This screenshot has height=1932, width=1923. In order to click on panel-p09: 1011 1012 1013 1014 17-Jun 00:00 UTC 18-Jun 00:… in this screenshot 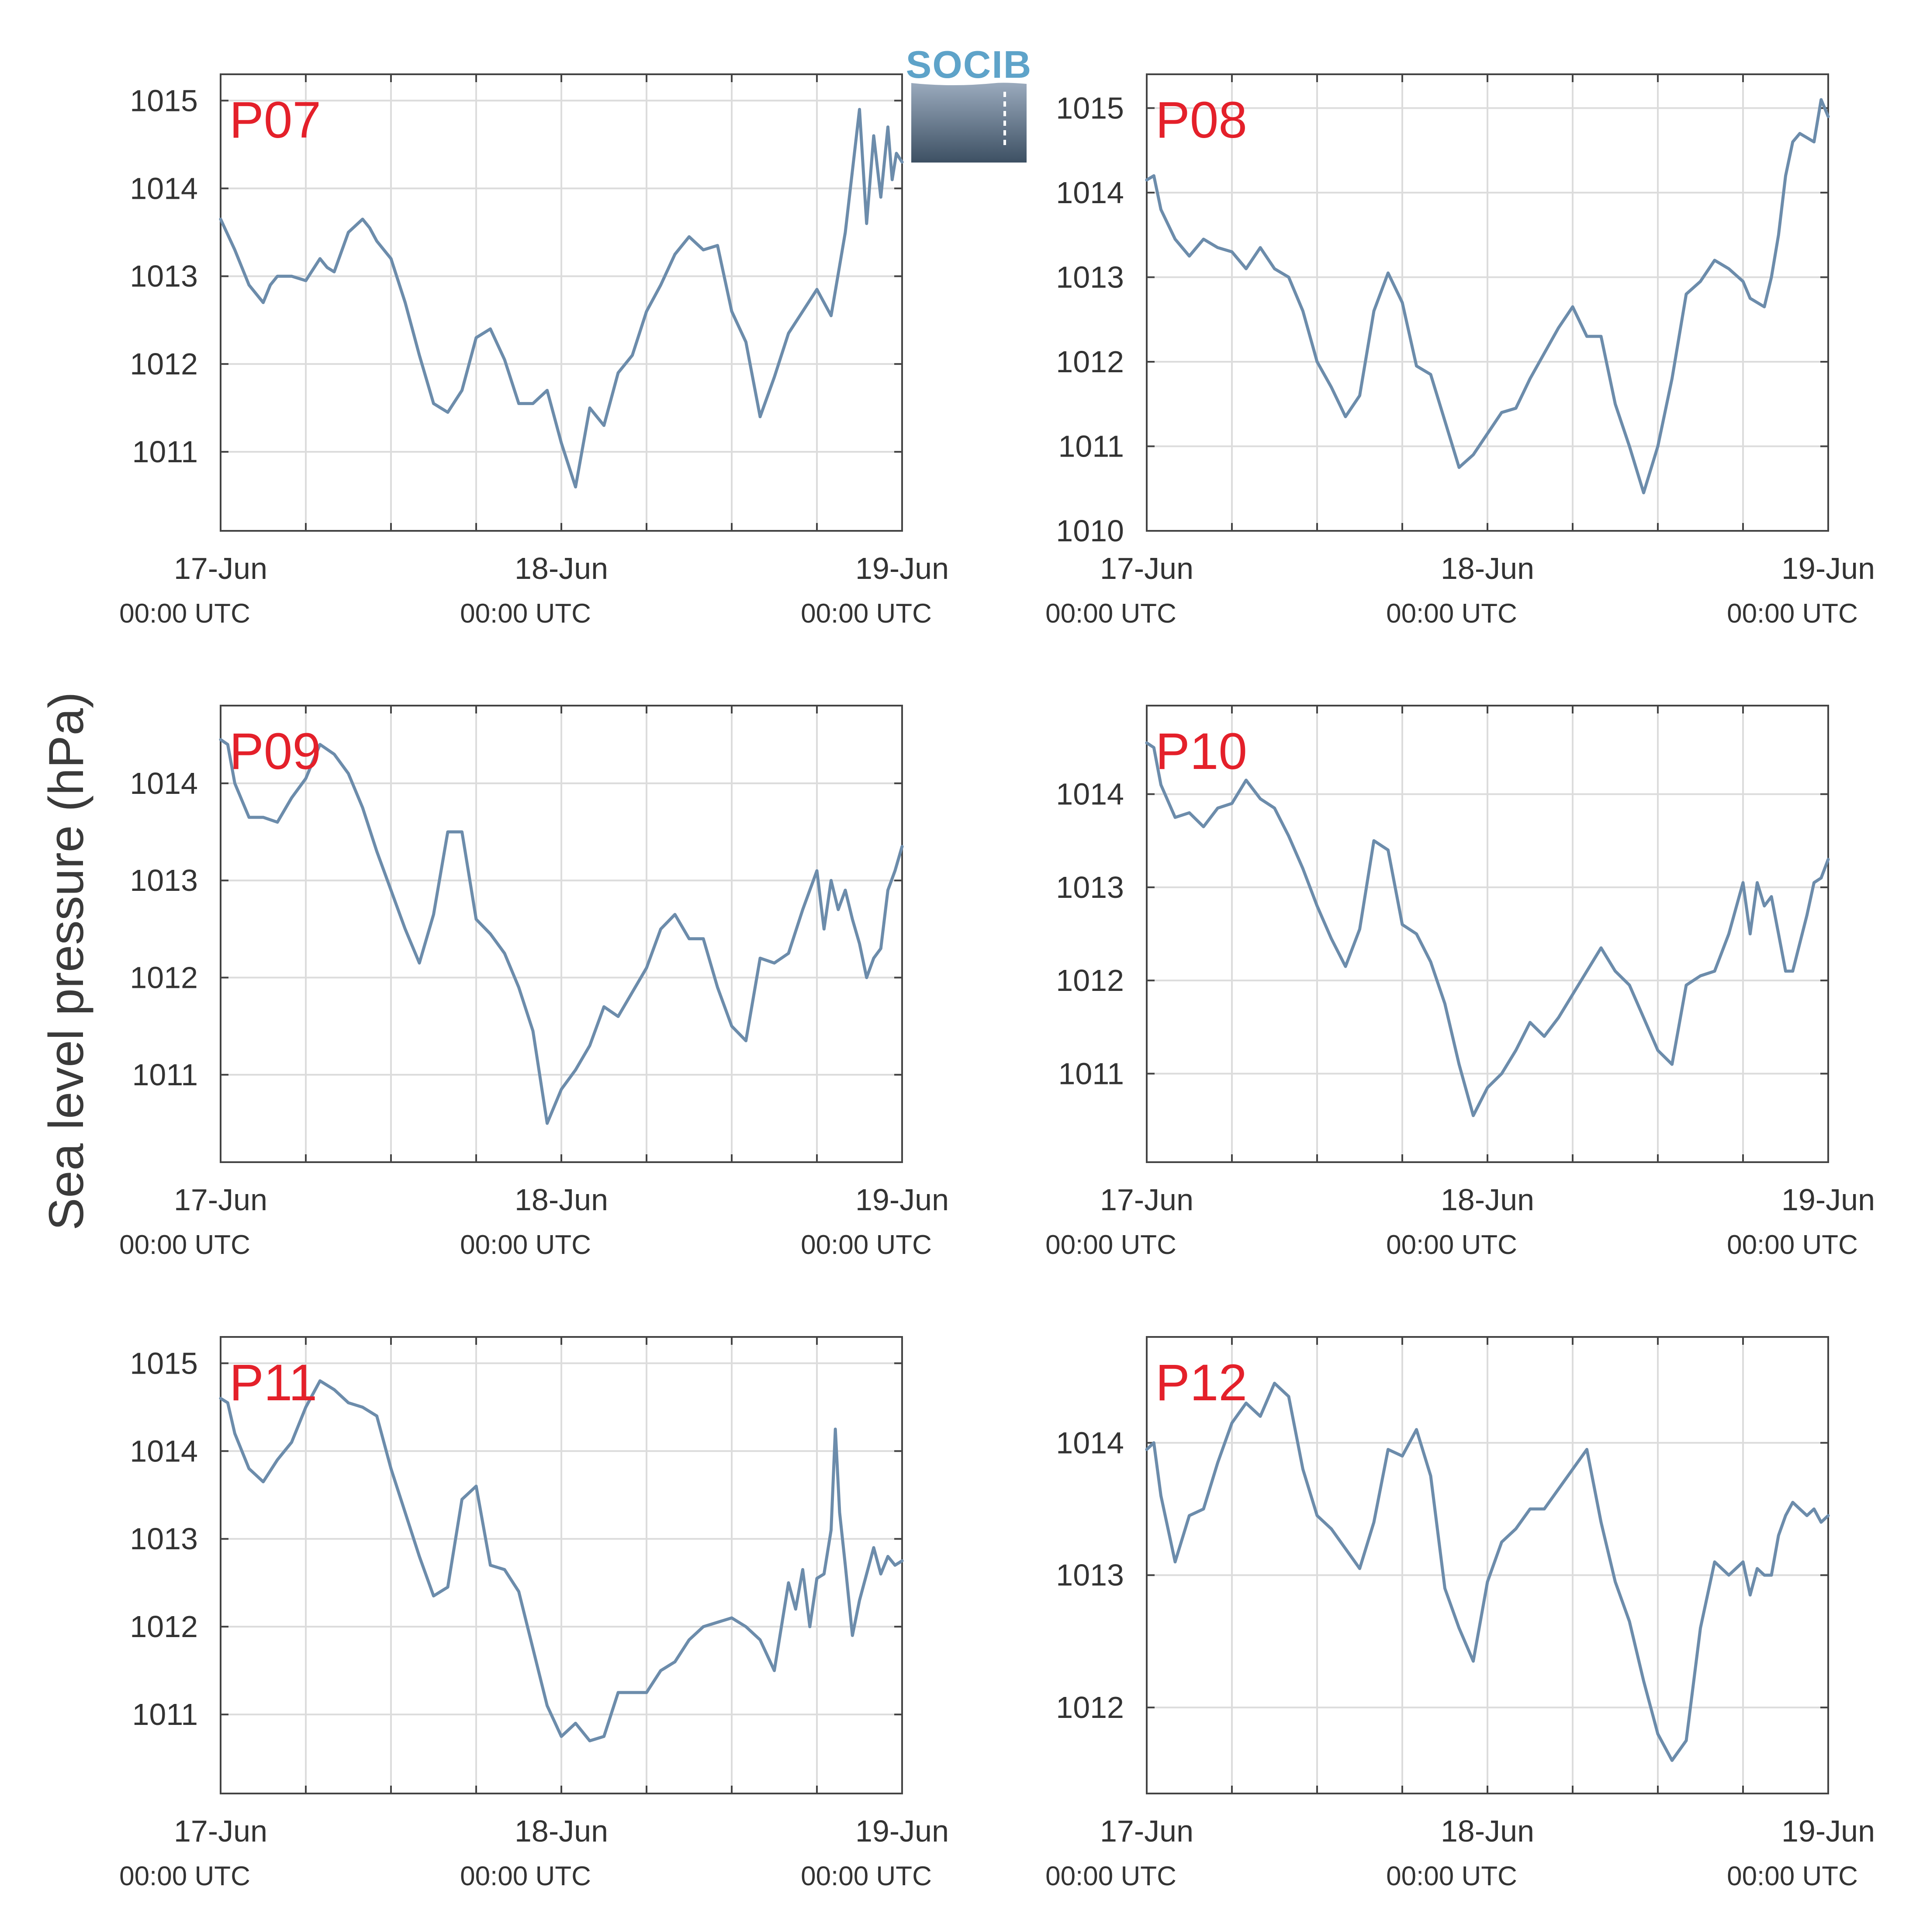, I will do `click(534, 982)`.